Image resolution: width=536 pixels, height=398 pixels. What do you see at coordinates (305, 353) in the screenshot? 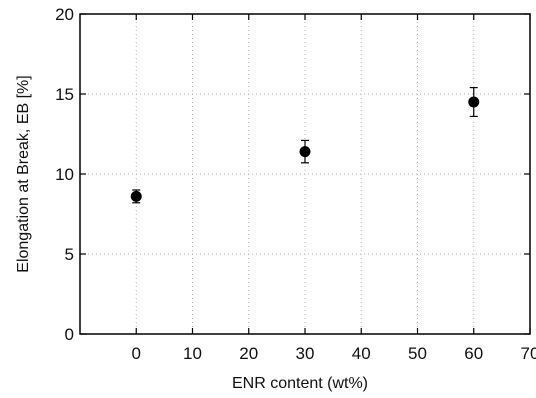
I see `x-tick-label: 30` at bounding box center [305, 353].